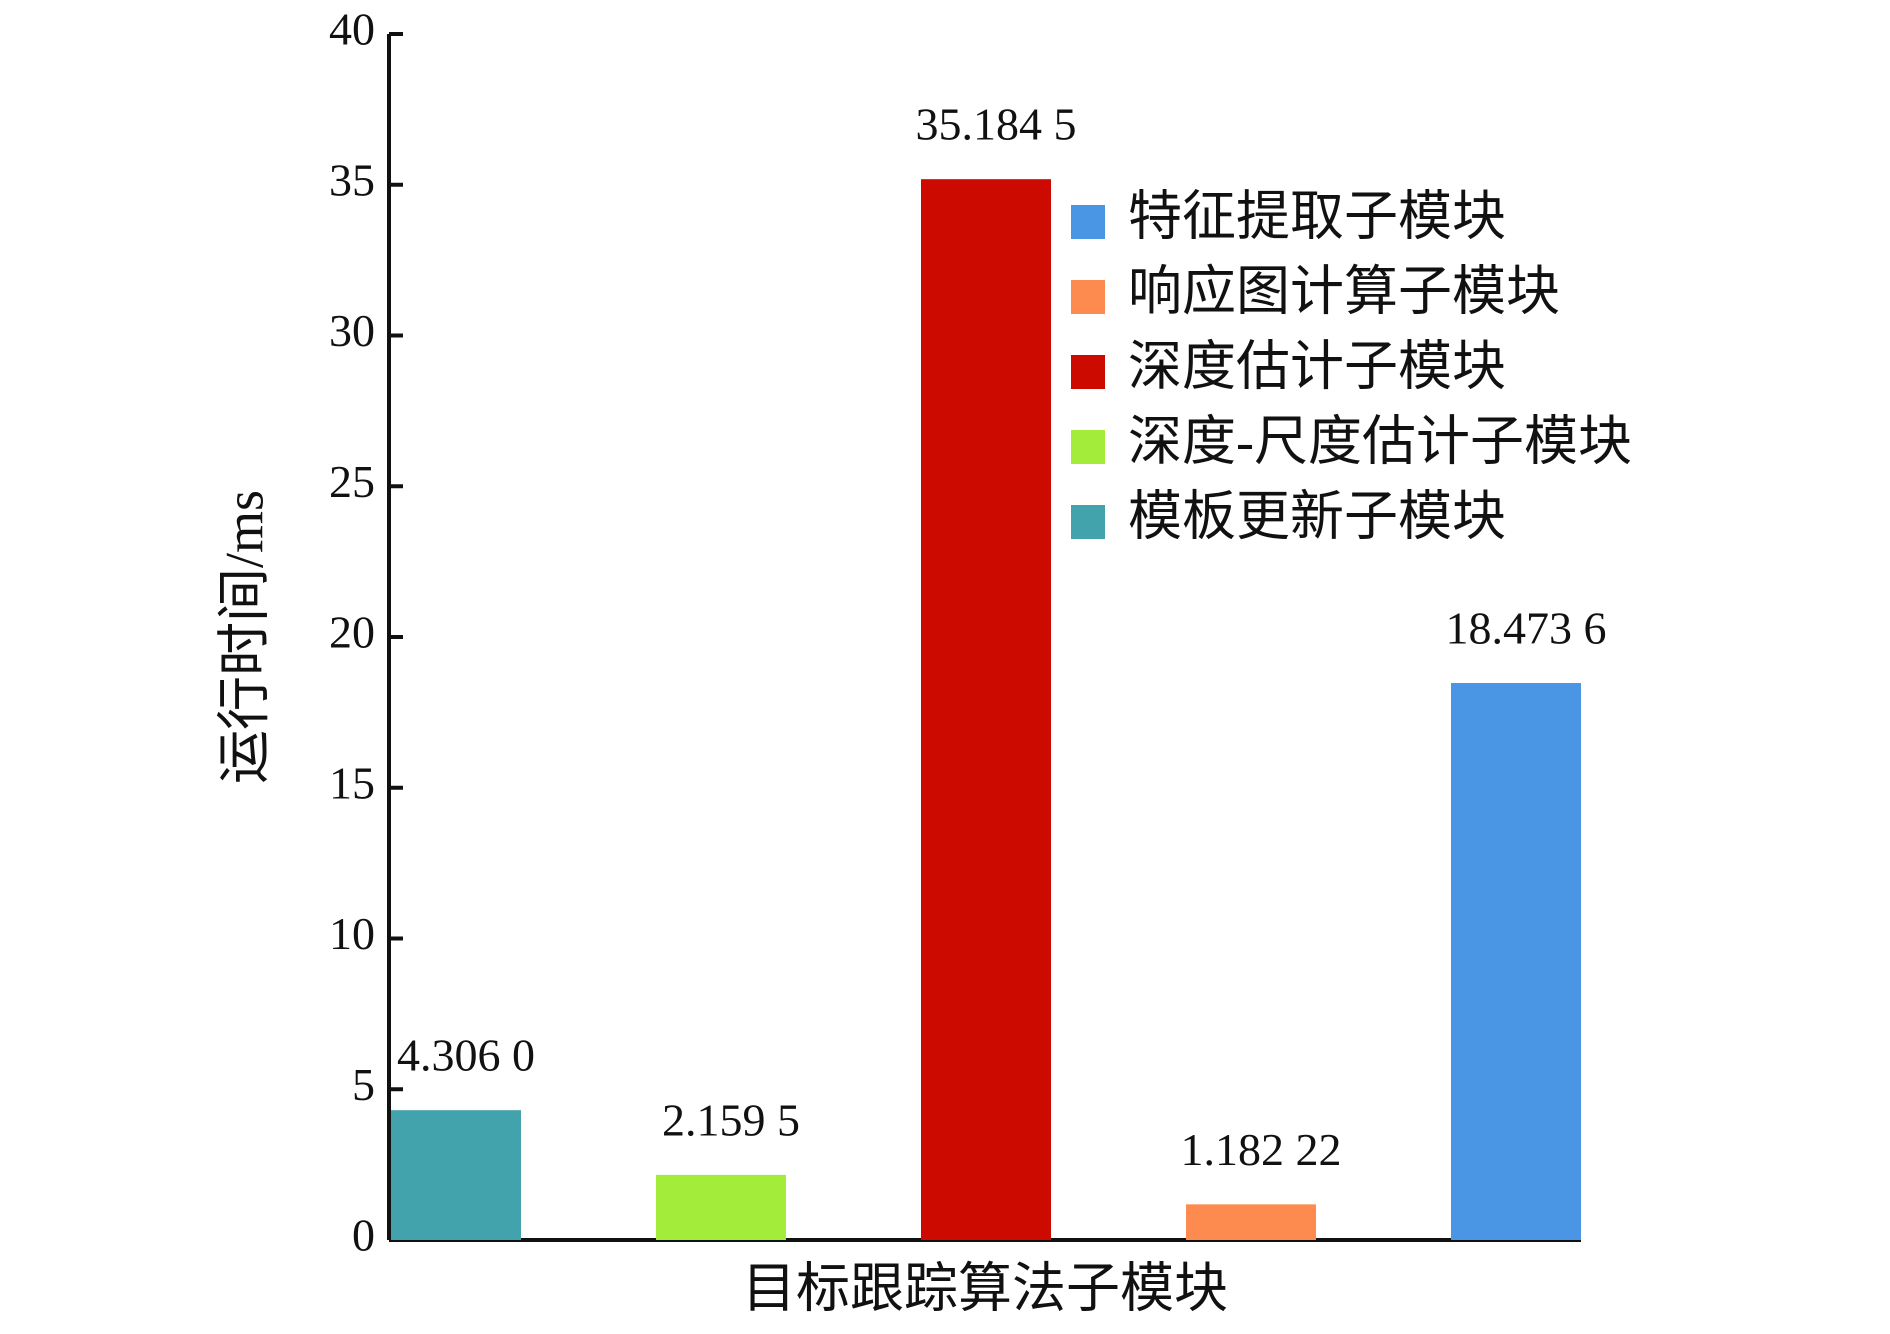 This screenshot has height=1334, width=1890. What do you see at coordinates (985, 1288) in the screenshot?
I see `x-axis-title: 目标跟踪算法子模块` at bounding box center [985, 1288].